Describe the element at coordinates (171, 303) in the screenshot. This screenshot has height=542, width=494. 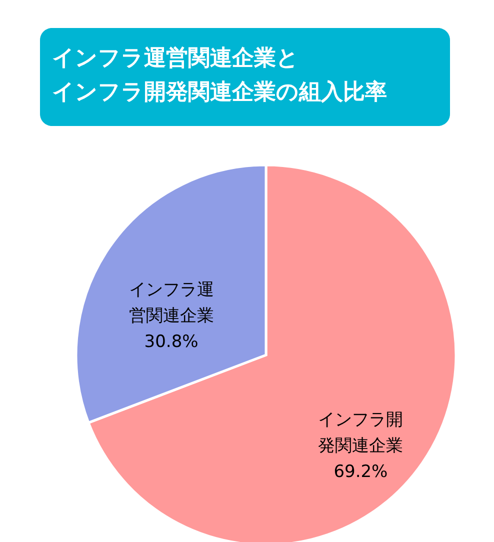
I see `slice-label: インフラ運営関連企業` at that location.